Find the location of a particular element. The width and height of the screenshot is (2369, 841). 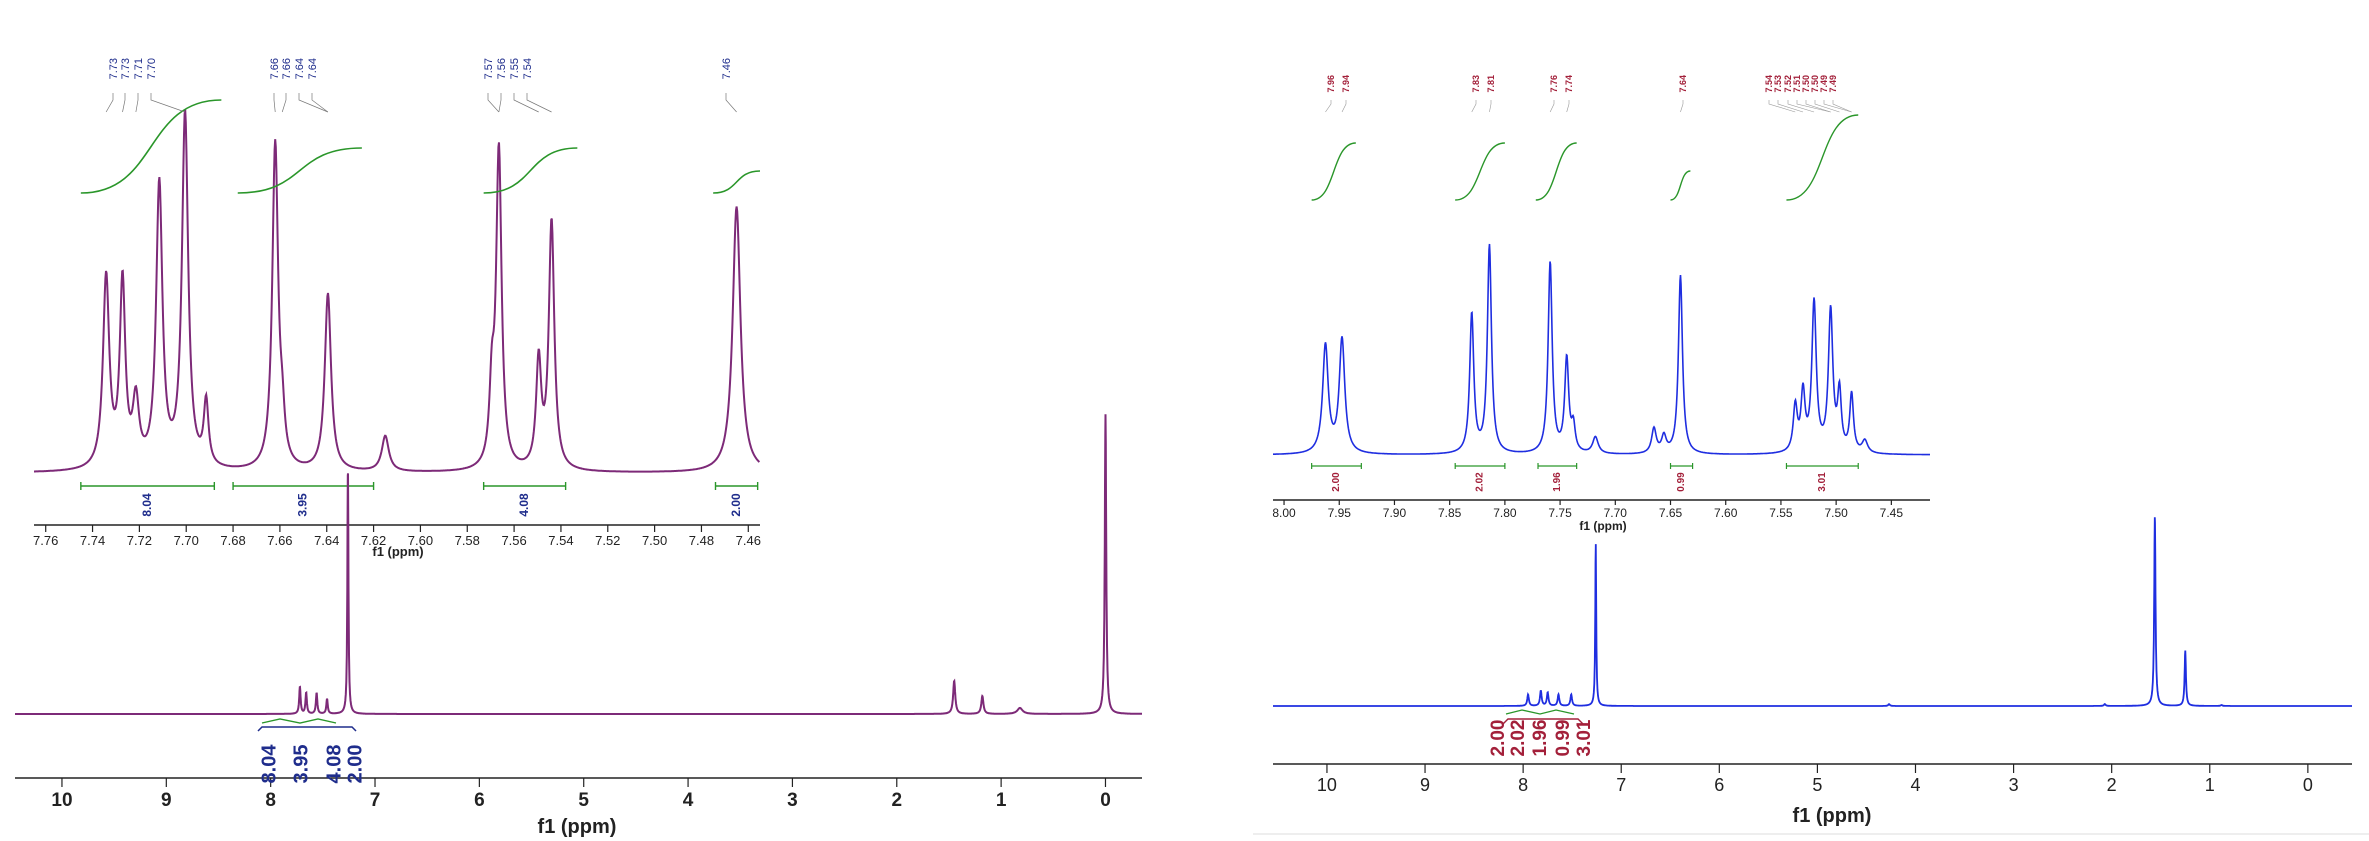

integral-value: 8.04 is located at coordinates (147, 505).